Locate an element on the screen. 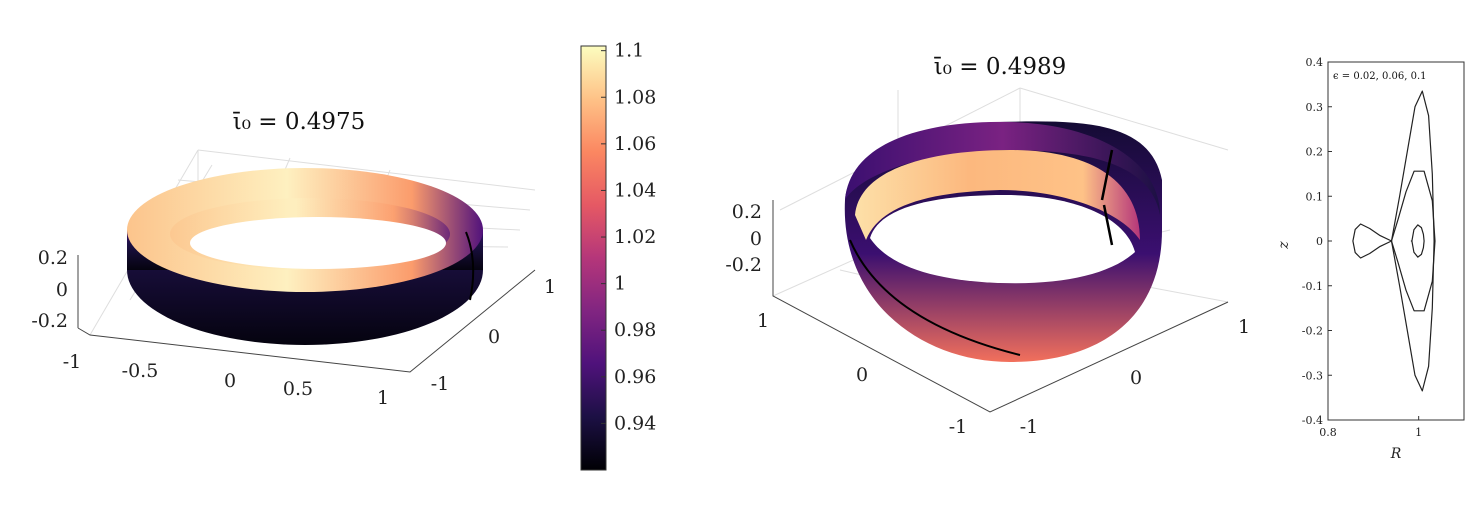 Image resolution: width=1472 pixels, height=528 pixels. panel-2-x-tick: 0 is located at coordinates (862, 375).